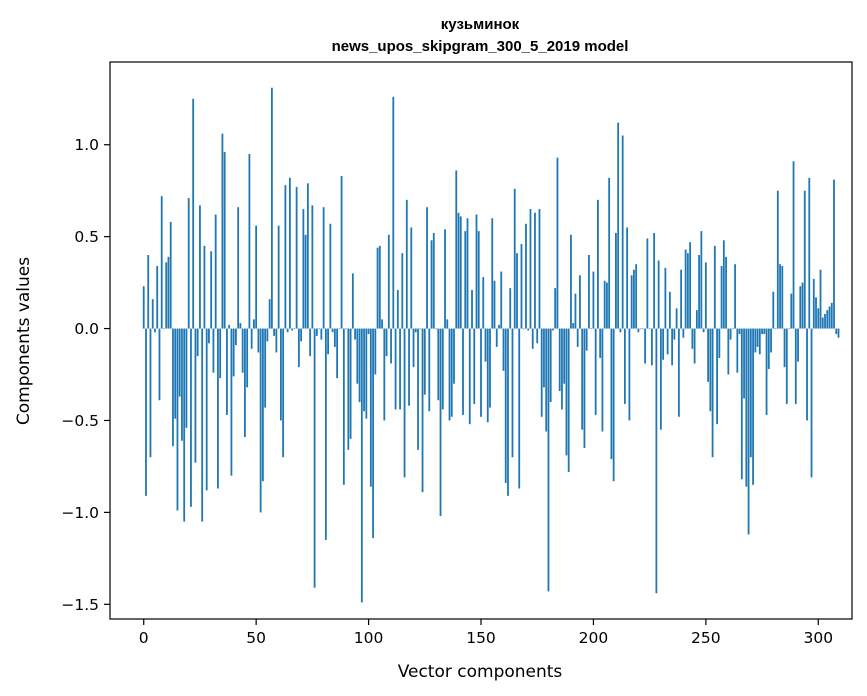 This screenshot has width=867, height=696. Describe the element at coordinates (86, 329) in the screenshot. I see `y-tick-label: 0.0` at that location.